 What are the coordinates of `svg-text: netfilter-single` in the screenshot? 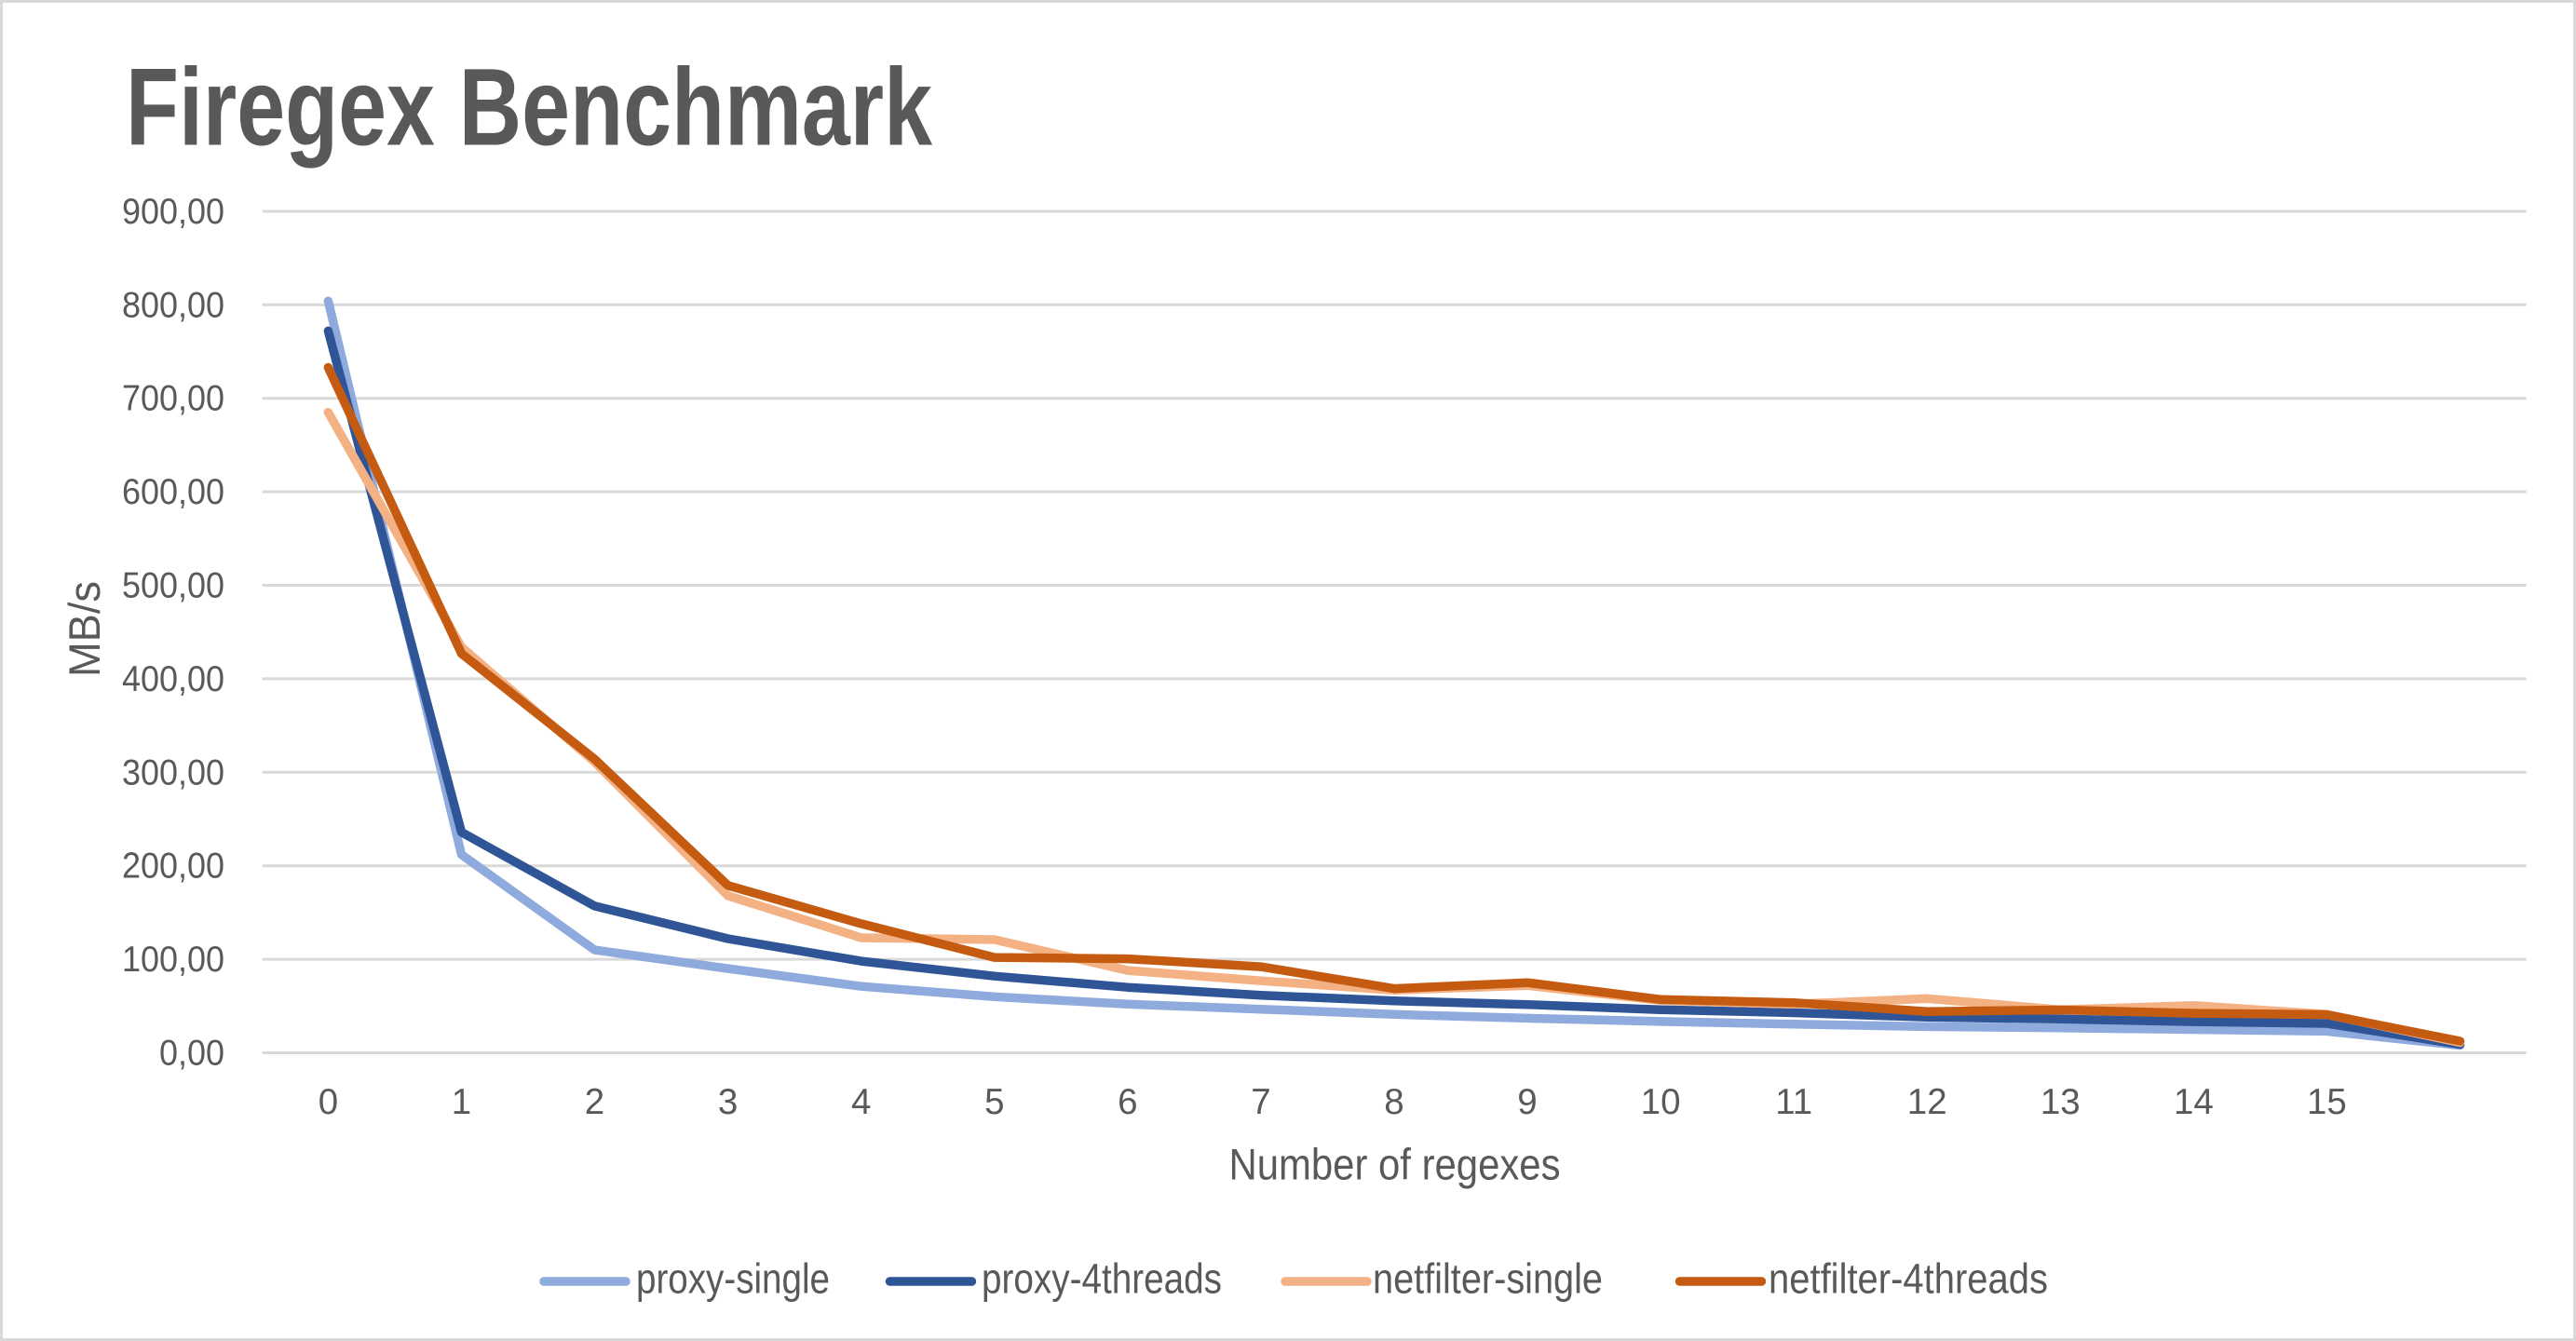 It's located at (1488, 1279).